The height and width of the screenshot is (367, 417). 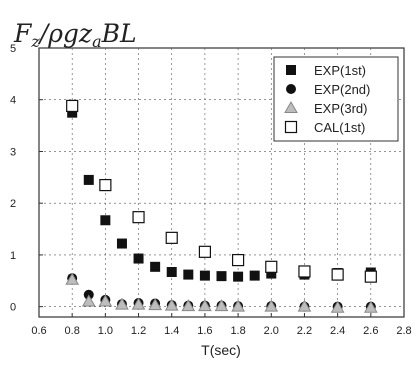 What do you see at coordinates (271, 331) in the screenshot?
I see `x-tick-label: 2.0` at bounding box center [271, 331].